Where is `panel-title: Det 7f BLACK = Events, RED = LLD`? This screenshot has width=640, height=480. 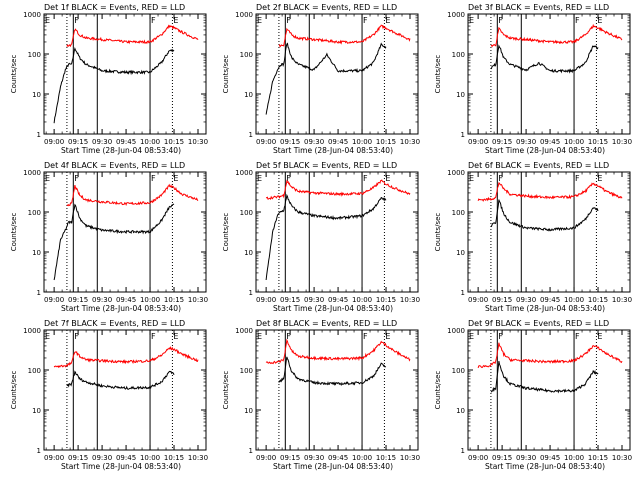 panel-title: Det 7f BLACK = Events, RED = LLD is located at coordinates (114, 323).